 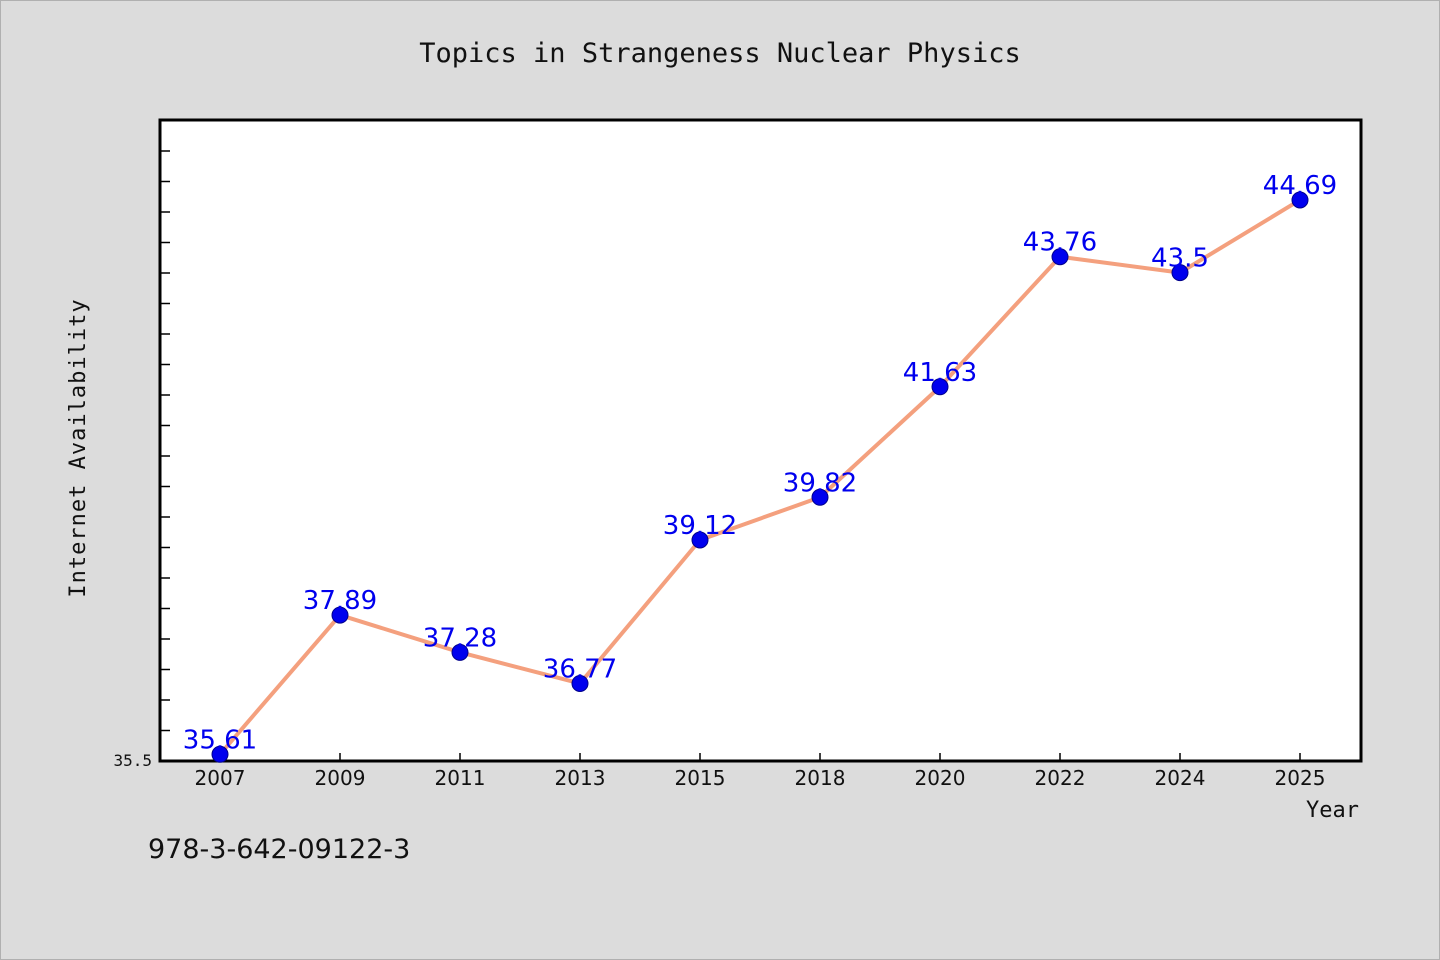 I want to click on data-label: 41.63, so click(x=940, y=373).